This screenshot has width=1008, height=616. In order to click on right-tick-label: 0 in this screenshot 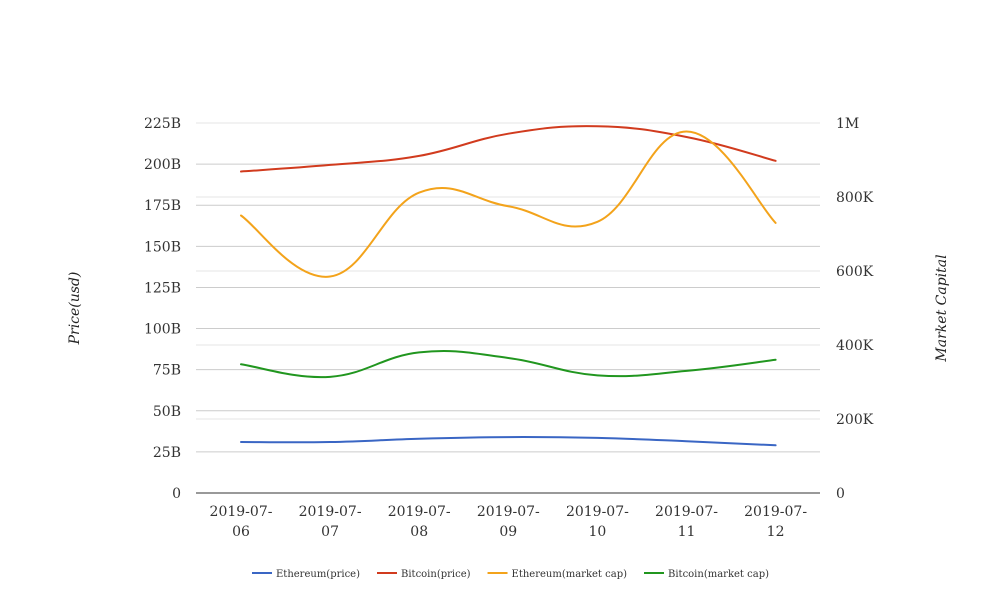, I will do `click(840, 494)`.